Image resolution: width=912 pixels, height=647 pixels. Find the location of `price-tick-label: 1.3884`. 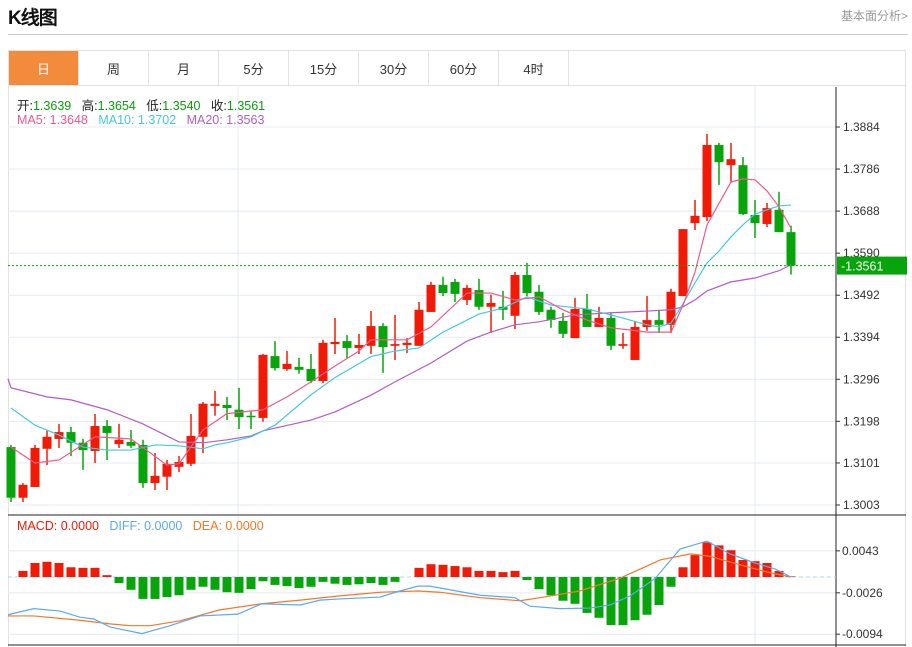

price-tick-label: 1.3884 is located at coordinates (861, 127).